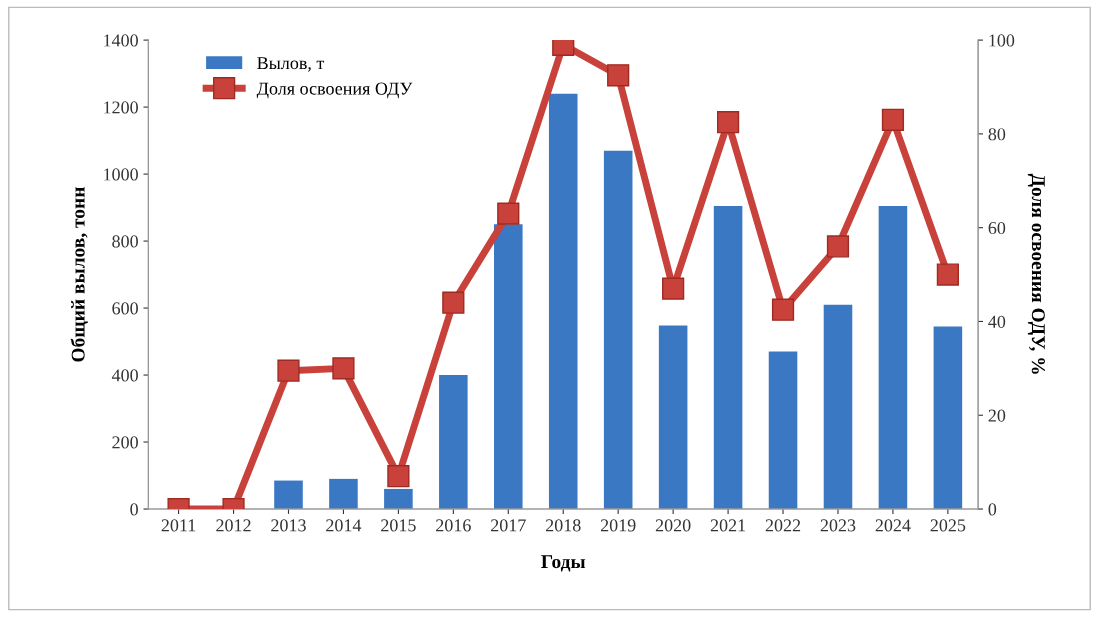 Image resolution: width=1099 pixels, height=617 pixels. I want to click on y2-tick-label: 60, so click(997, 228).